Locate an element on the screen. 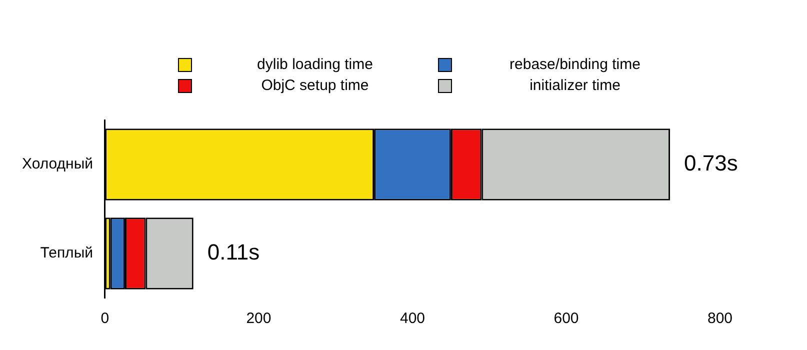 The image size is (807, 350). x-tick-label: 600 is located at coordinates (566, 319).